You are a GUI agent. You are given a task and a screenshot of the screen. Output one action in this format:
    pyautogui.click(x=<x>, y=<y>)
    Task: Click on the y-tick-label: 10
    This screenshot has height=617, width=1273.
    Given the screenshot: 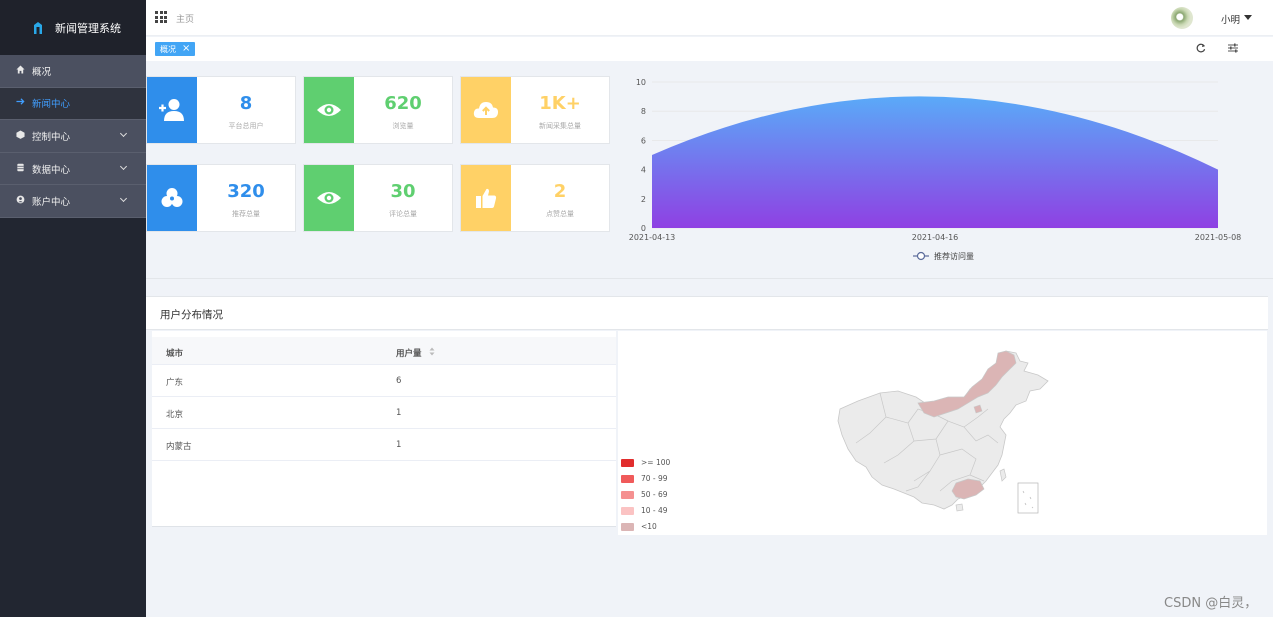 What is the action you would take?
    pyautogui.click(x=641, y=82)
    